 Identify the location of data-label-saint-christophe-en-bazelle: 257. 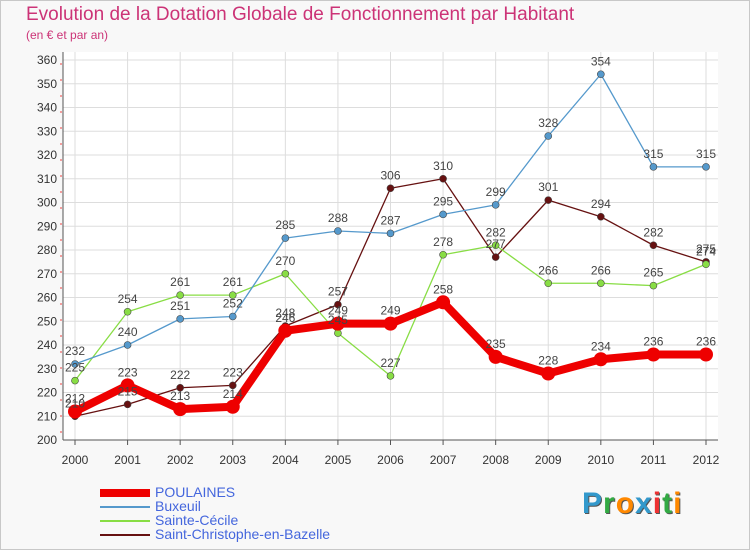
(338, 292).